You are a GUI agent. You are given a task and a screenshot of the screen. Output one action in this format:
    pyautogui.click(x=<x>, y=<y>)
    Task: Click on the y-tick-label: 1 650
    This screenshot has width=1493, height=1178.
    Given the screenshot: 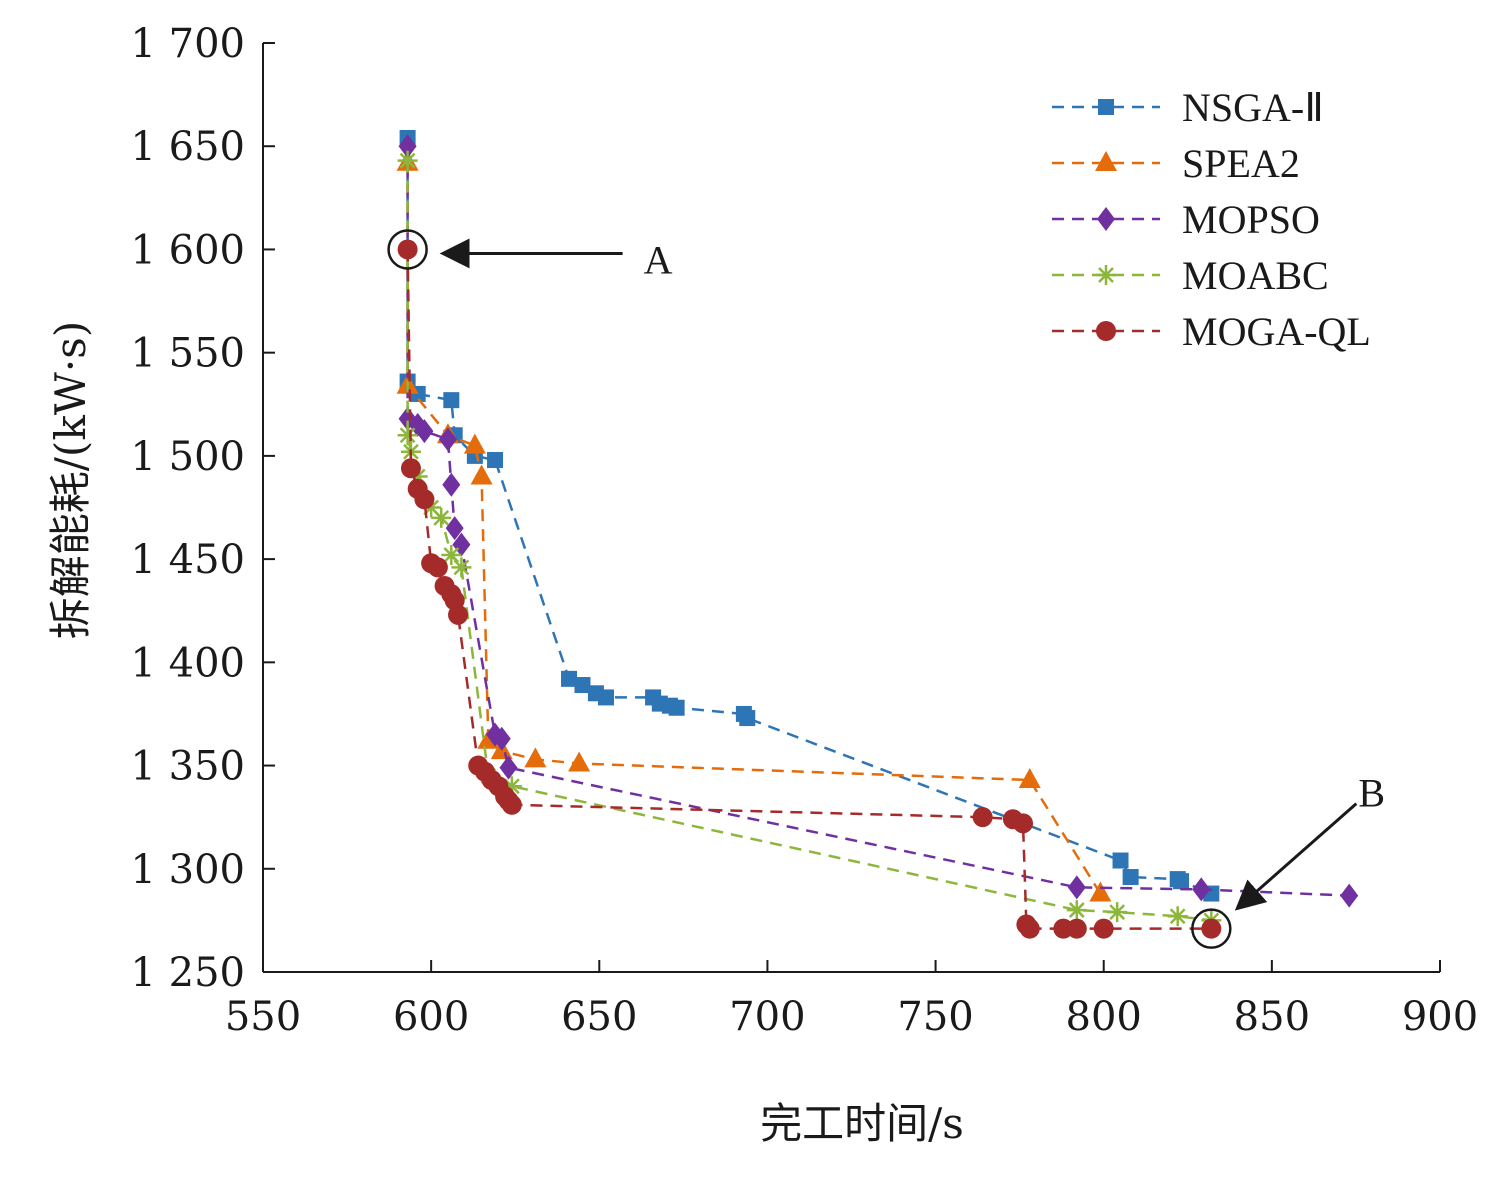 What is the action you would take?
    pyautogui.click(x=187, y=147)
    